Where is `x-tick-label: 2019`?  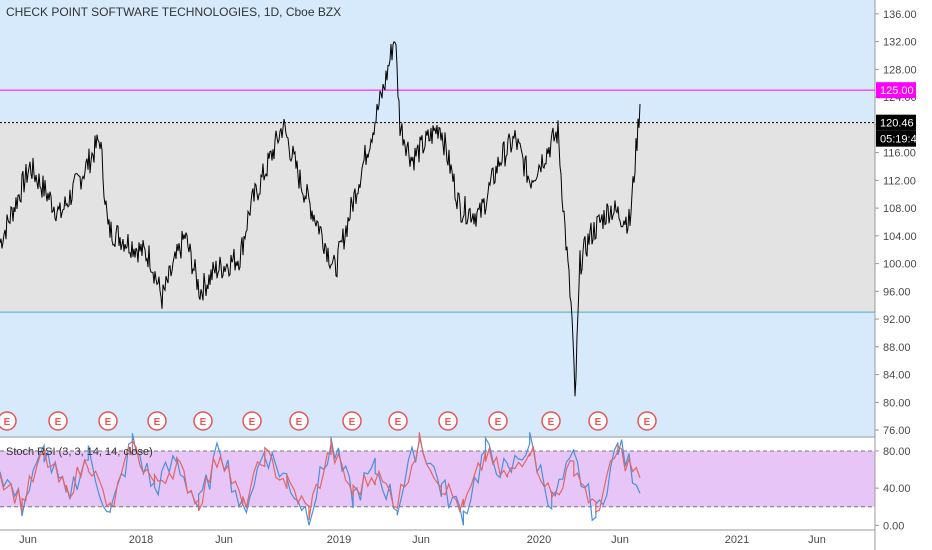
x-tick-label: 2019 is located at coordinates (339, 540).